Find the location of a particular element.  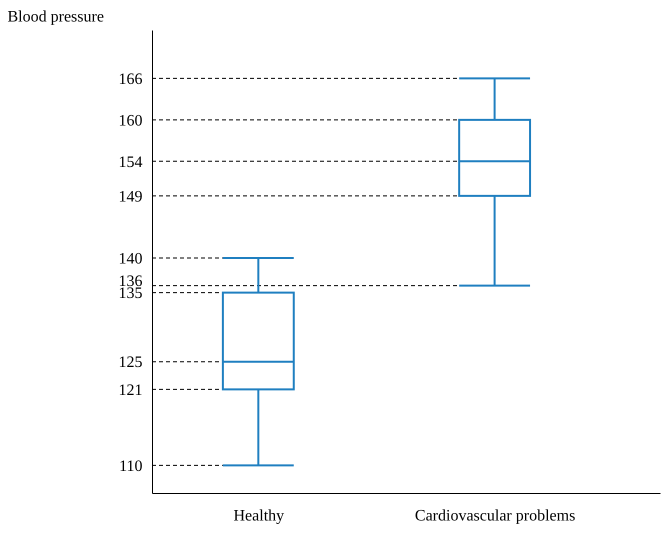

x-tick-label: Cardiovascular problems is located at coordinates (495, 516).